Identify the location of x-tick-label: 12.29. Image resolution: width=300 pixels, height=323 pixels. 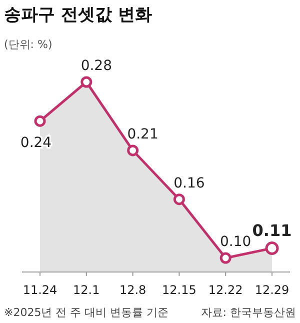
(272, 290).